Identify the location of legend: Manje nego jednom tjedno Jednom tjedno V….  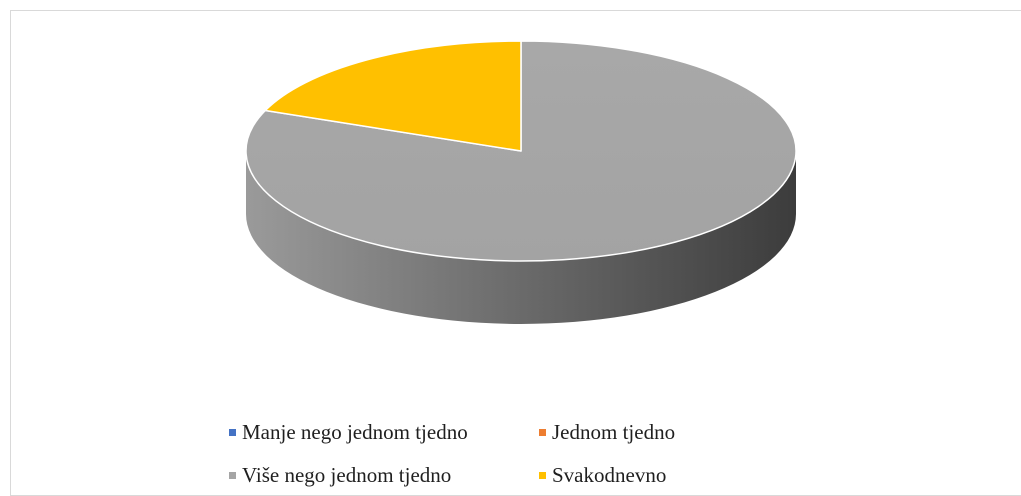
(509, 453).